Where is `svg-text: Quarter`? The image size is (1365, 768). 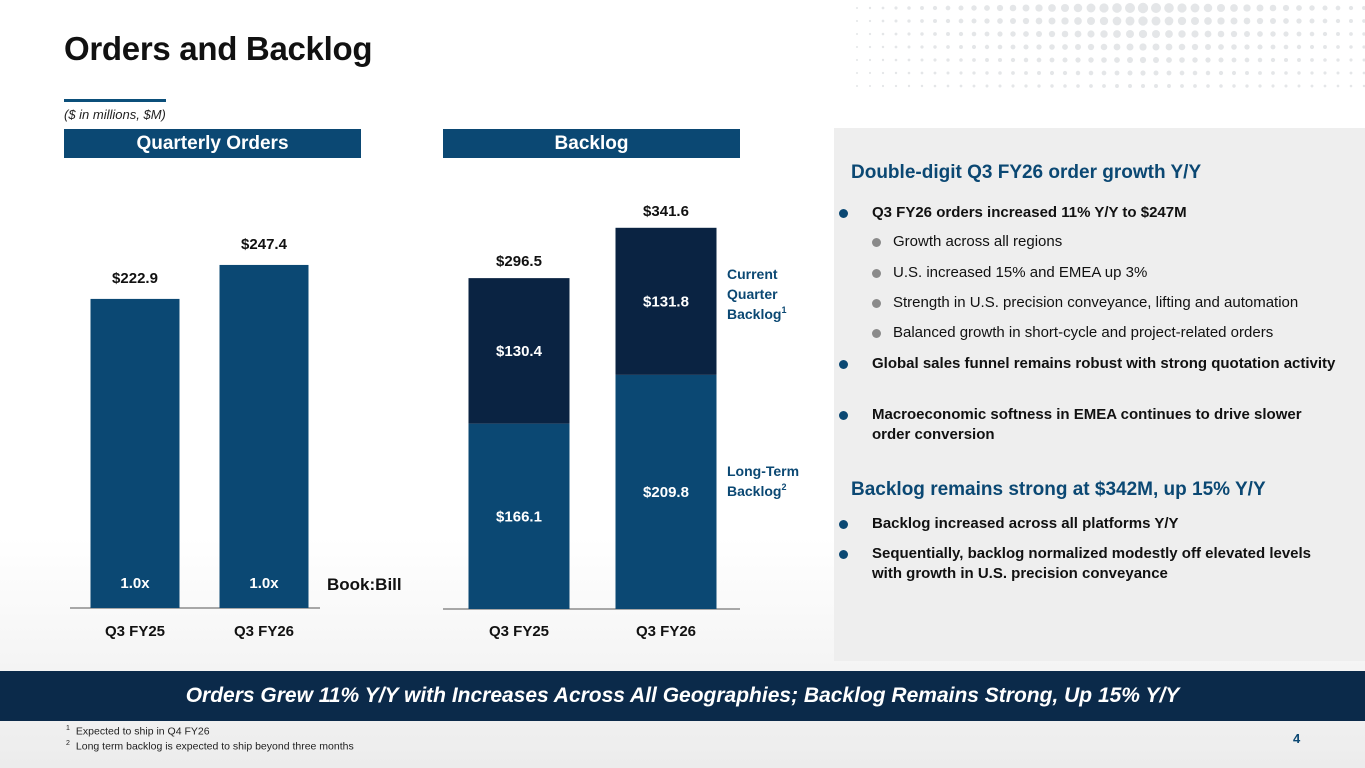
svg-text: Quarter is located at coordinates (752, 294).